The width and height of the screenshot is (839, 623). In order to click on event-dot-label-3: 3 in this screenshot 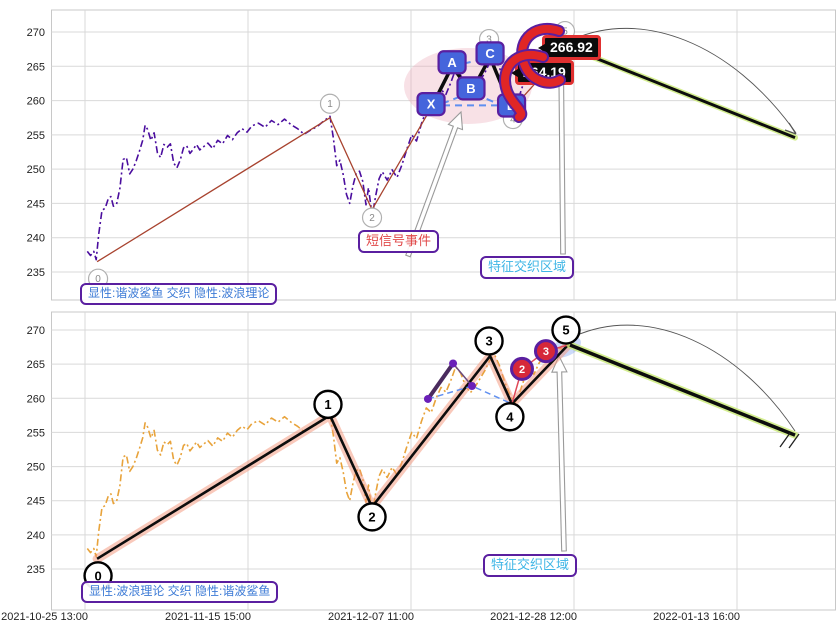, I will do `click(546, 352)`.